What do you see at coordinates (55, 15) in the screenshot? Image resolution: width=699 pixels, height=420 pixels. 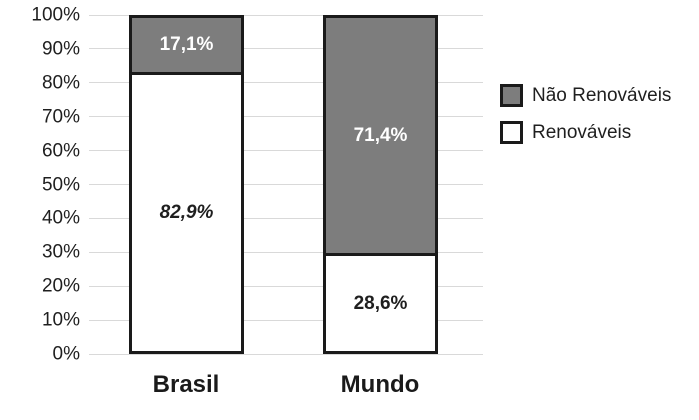 I see `y-tick-label-100: 100%` at bounding box center [55, 15].